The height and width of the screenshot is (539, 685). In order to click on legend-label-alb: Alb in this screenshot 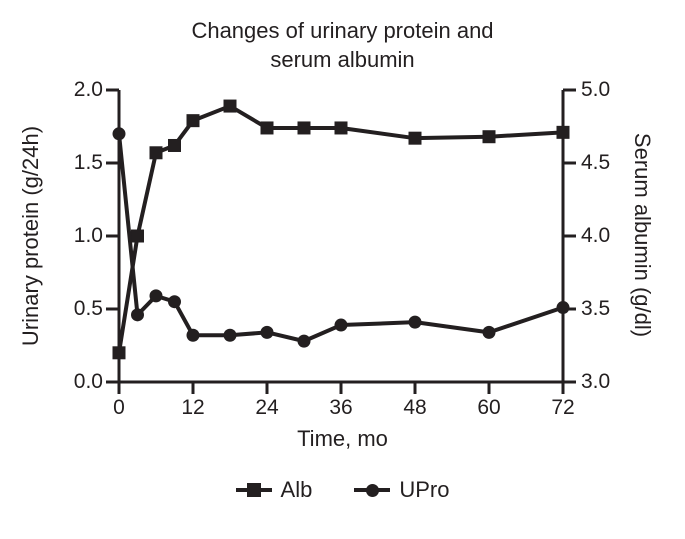, I will do `click(296, 489)`.